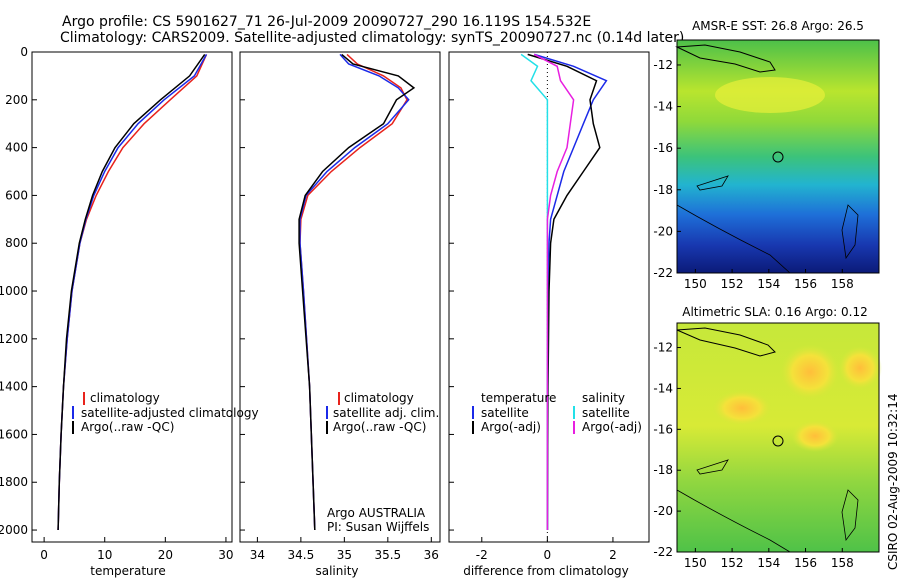  I want to click on temperature-xlabel: temperature, so click(127, 571).